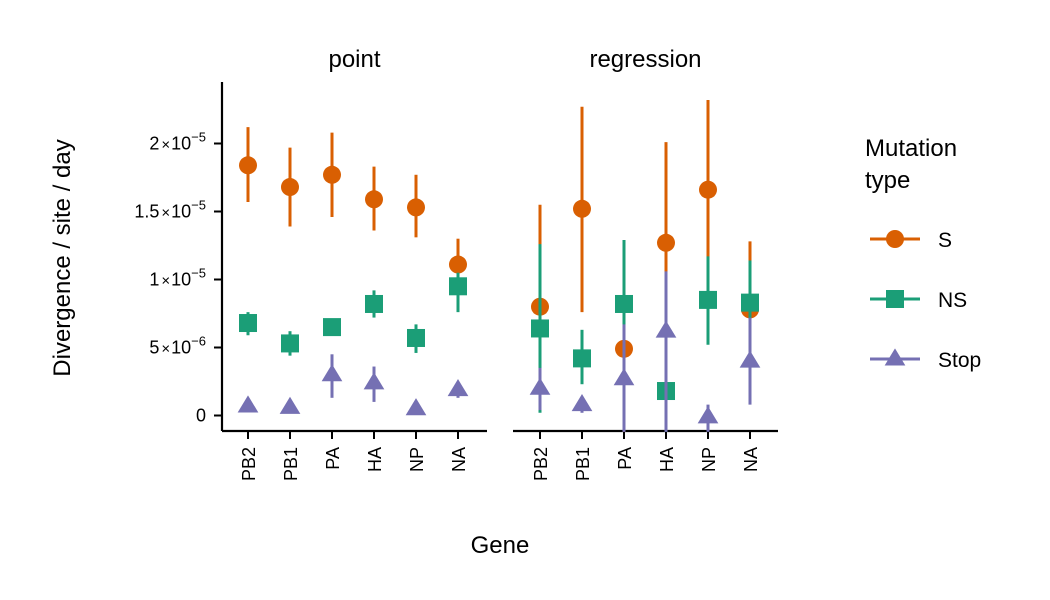 This screenshot has height=600, width=1050. Describe the element at coordinates (177, 278) in the screenshot. I see `y-tick-label: 1 ×10⁻⁵` at that location.